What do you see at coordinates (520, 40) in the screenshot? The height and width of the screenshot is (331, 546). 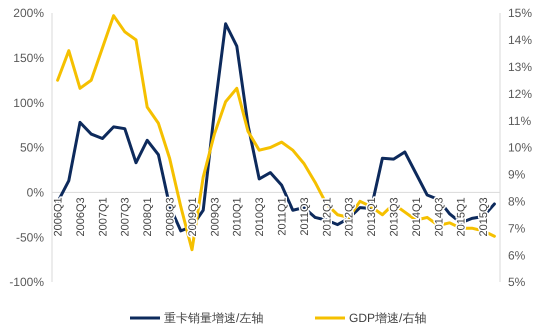 I see `y2-tick-label: 14%` at bounding box center [520, 40].